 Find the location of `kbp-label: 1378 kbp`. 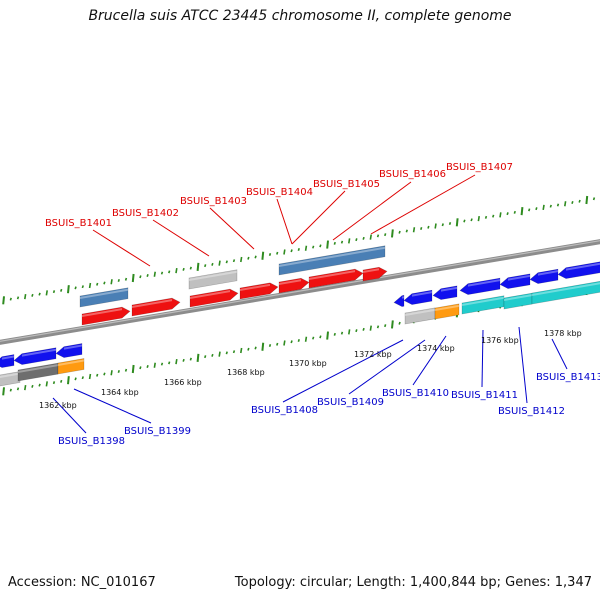

kbp-label: 1378 kbp is located at coordinates (563, 333).